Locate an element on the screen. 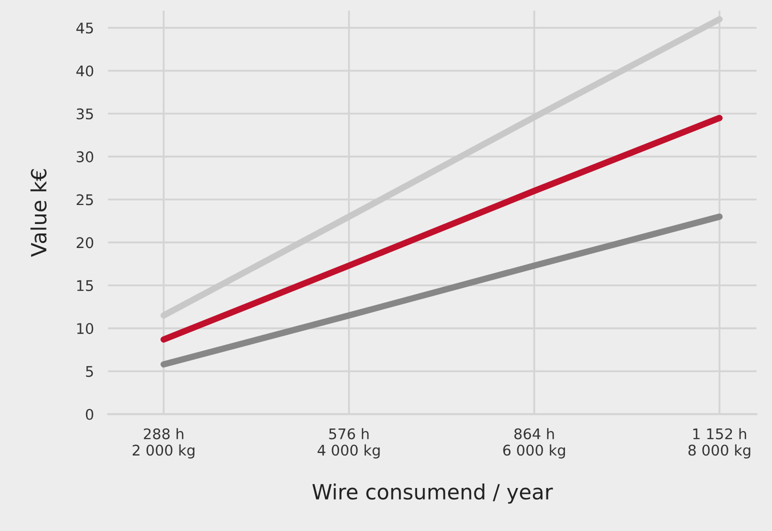 The width and height of the screenshot is (772, 531). y-tick-label: 10 is located at coordinates (85, 328).